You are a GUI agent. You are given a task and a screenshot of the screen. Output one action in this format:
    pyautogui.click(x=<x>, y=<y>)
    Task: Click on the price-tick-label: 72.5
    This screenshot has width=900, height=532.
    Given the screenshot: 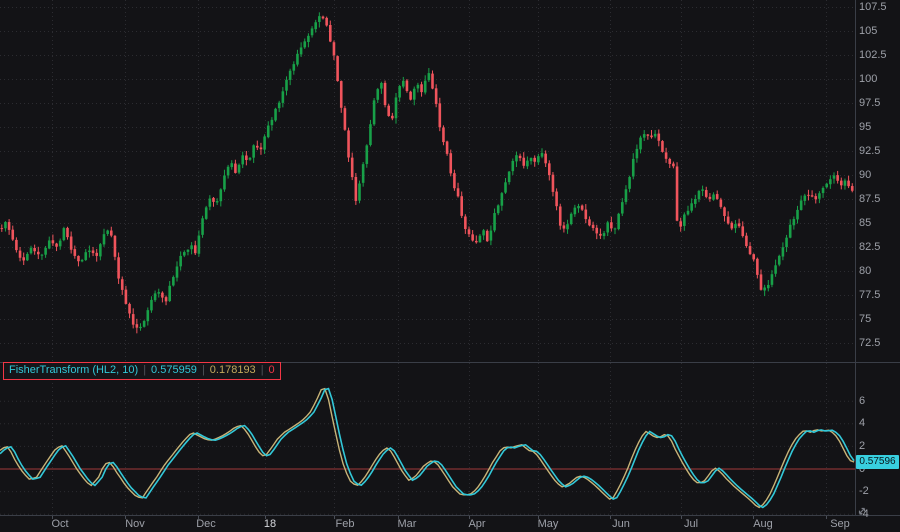 What is the action you would take?
    pyautogui.click(x=870, y=343)
    